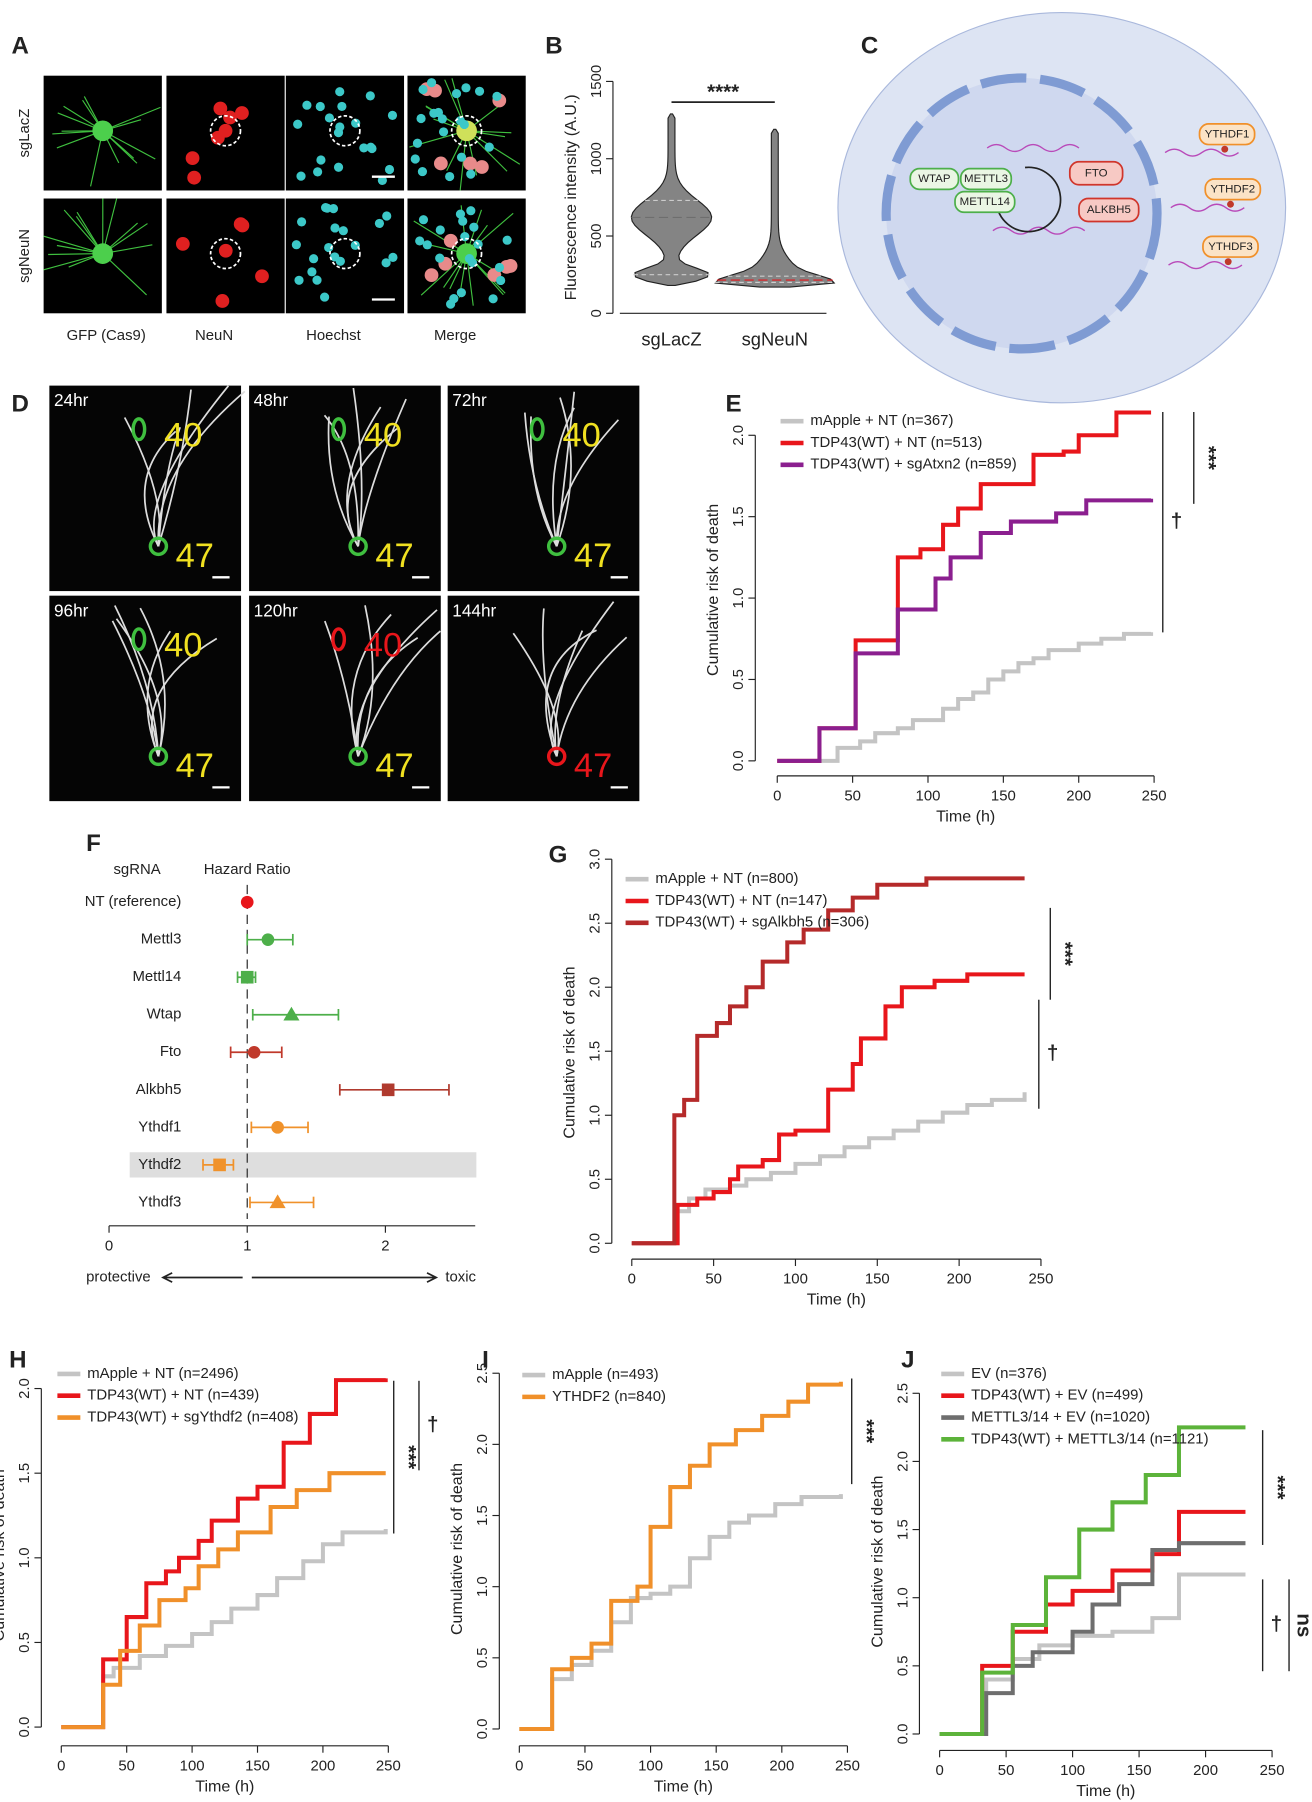 The image size is (1312, 1802). Describe the element at coordinates (159, 1126) in the screenshot. I see `row-label: Ythdf1` at that location.